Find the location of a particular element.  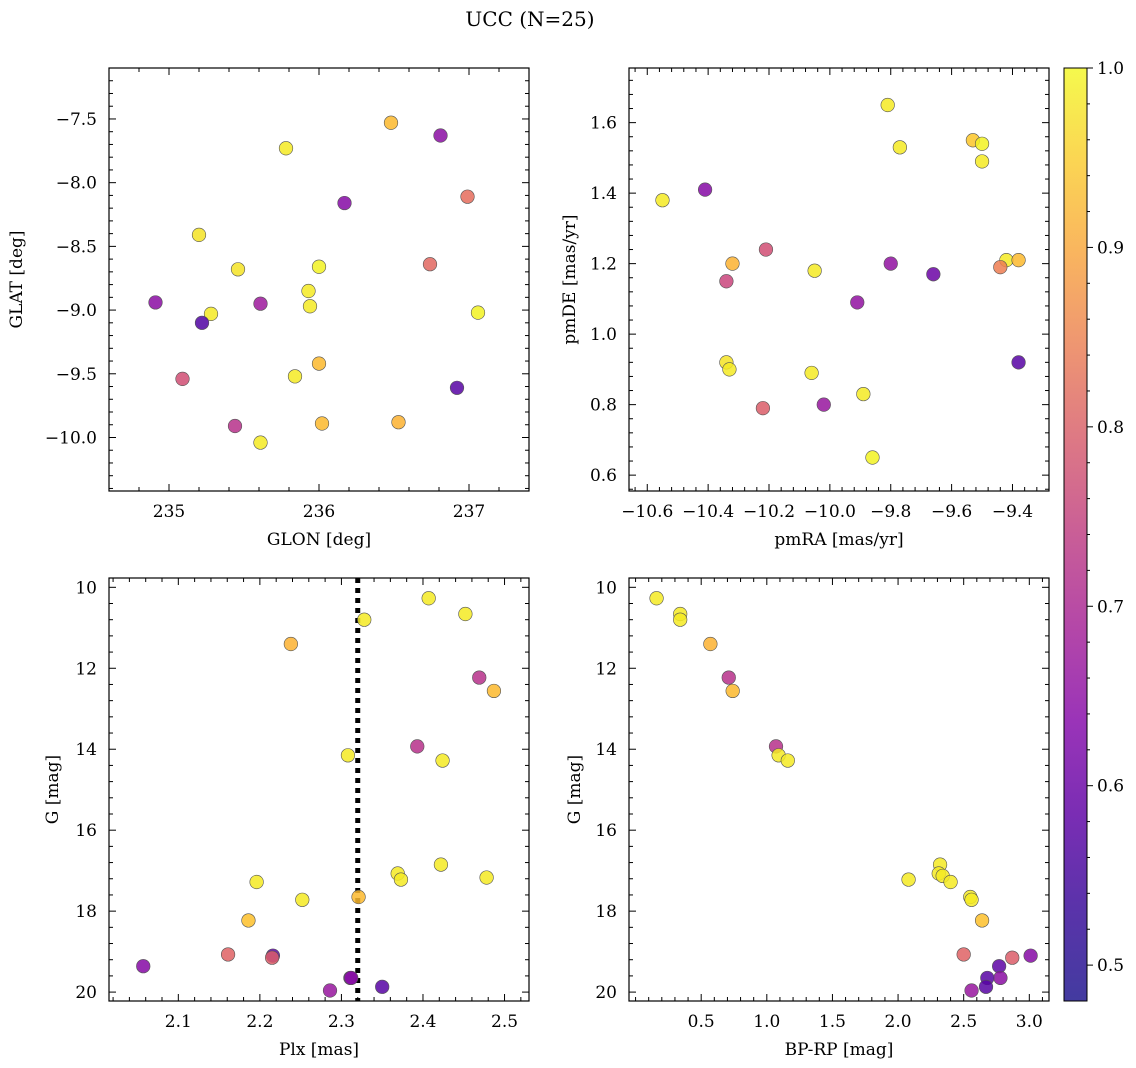

x-tick-label: −10.2 is located at coordinates (769, 512).